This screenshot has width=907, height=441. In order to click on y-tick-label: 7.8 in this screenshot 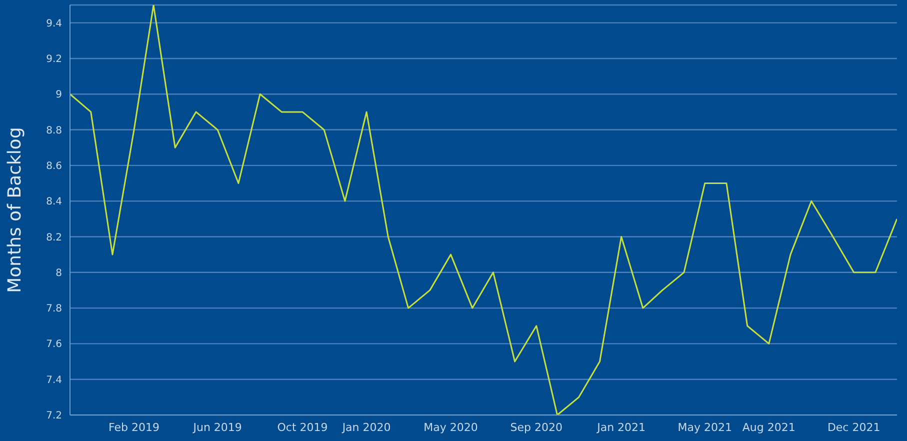, I will do `click(54, 309)`.